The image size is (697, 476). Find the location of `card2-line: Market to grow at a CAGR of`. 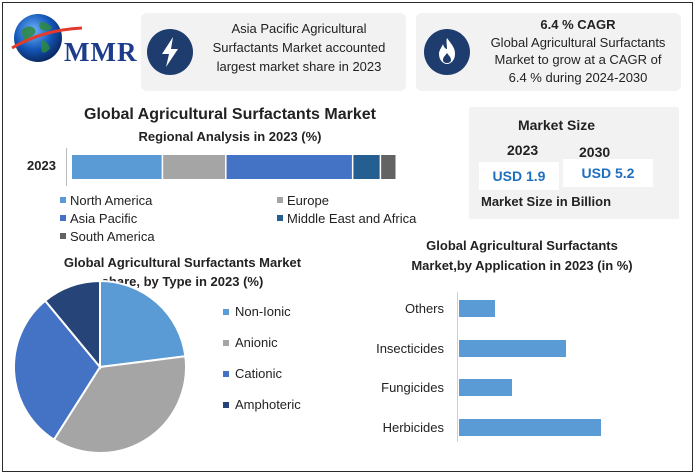

card2-line: Market to grow at a CAGR of is located at coordinates (578, 59).